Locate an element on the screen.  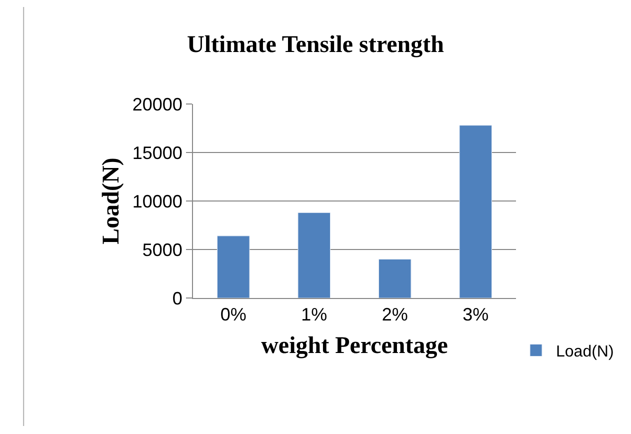
x-tick-label: 1% is located at coordinates (314, 314).